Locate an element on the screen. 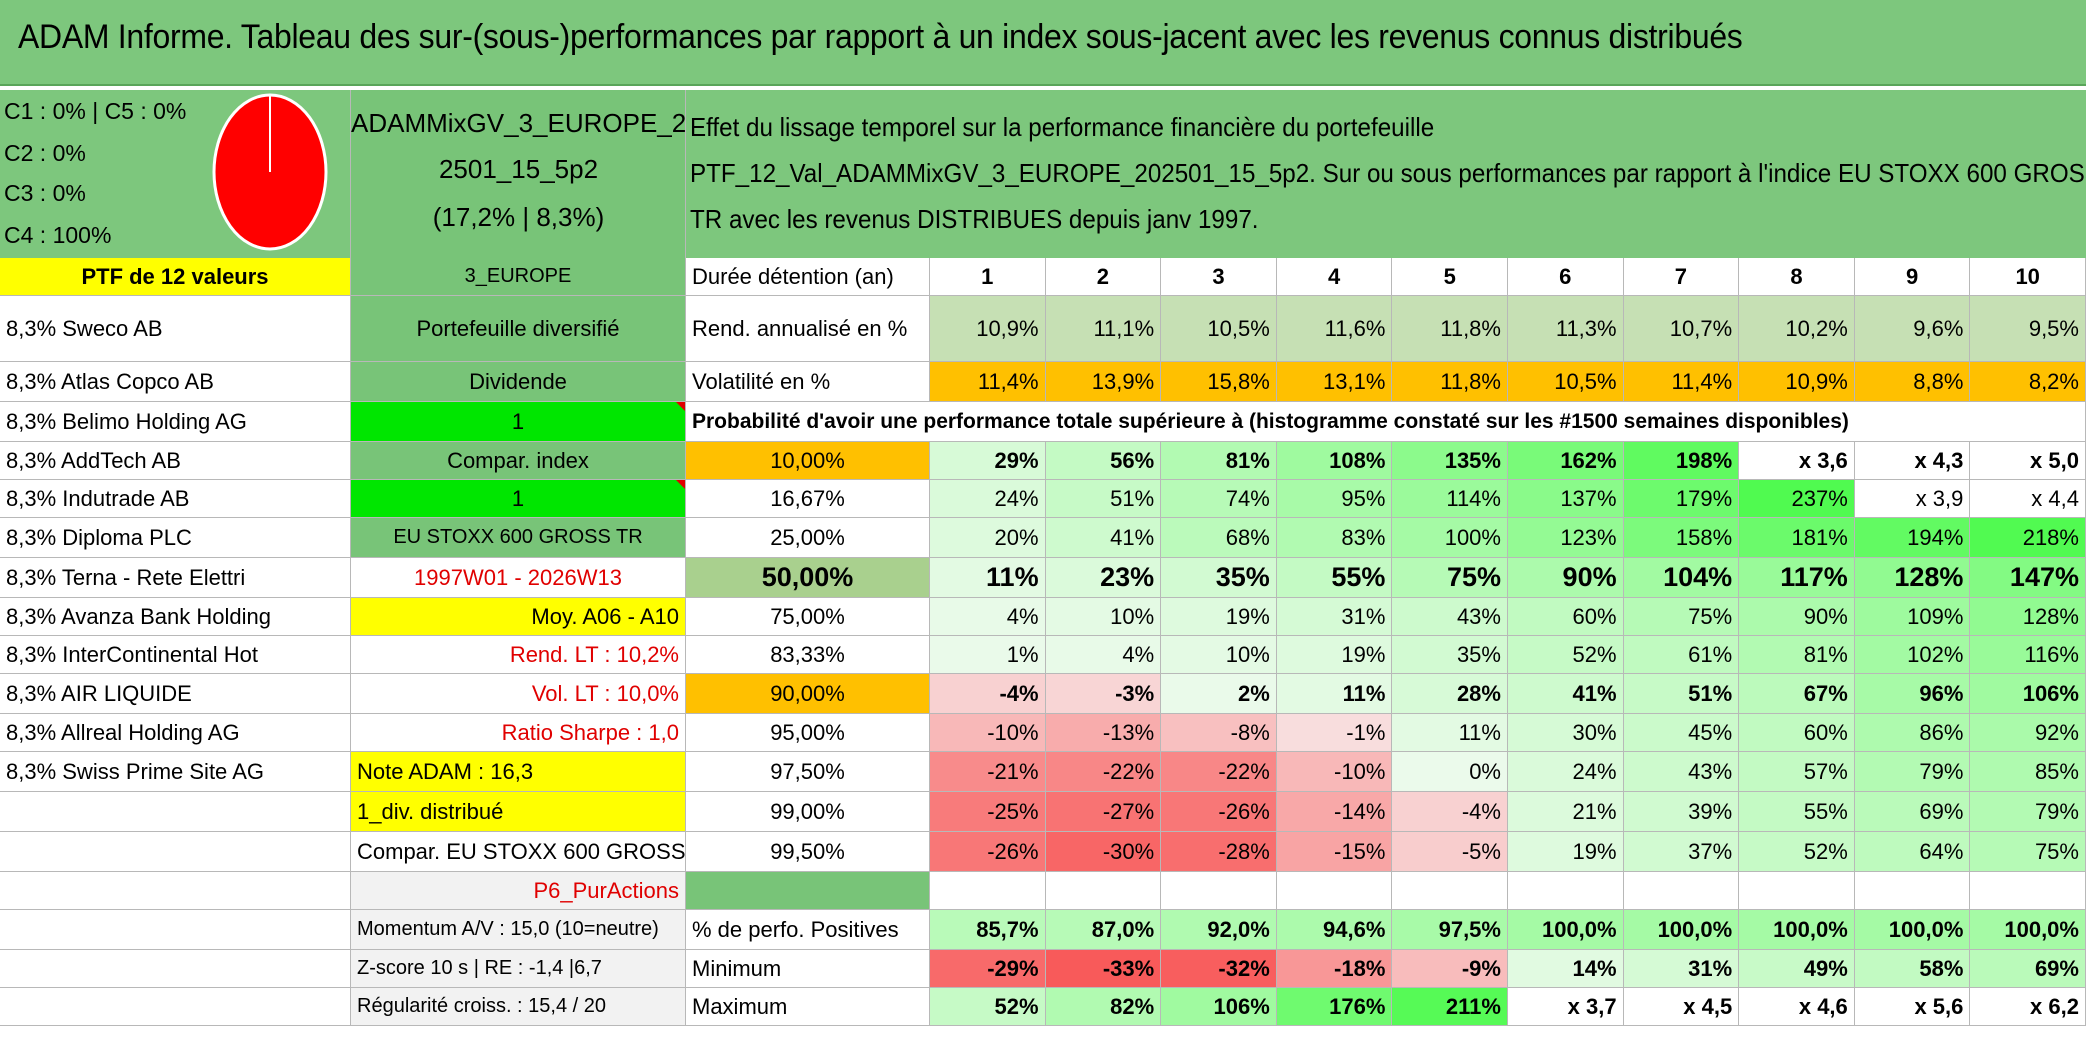  rend-value: 11,3% is located at coordinates (1566, 329).